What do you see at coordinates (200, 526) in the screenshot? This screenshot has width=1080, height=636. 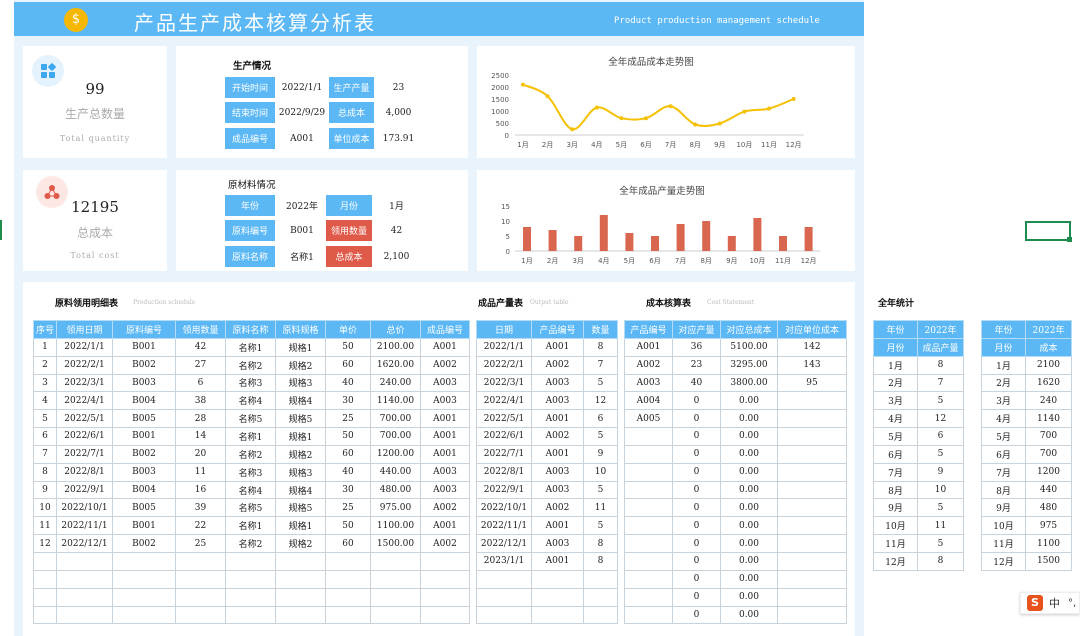 I see `usage-table-cell: 22` at bounding box center [200, 526].